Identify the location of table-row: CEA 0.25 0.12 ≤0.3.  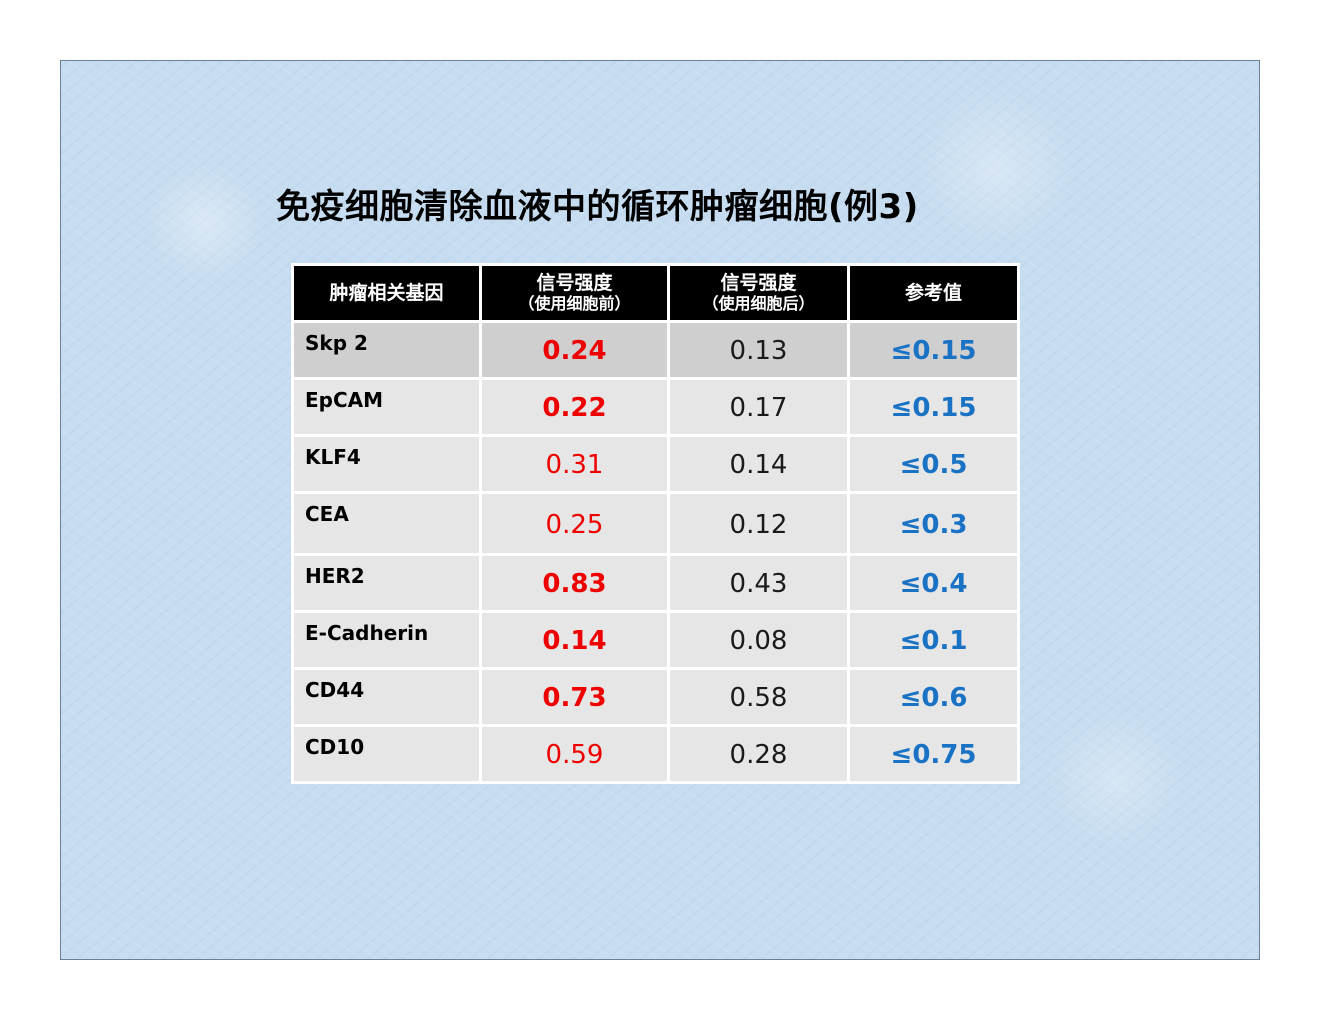
(655, 523).